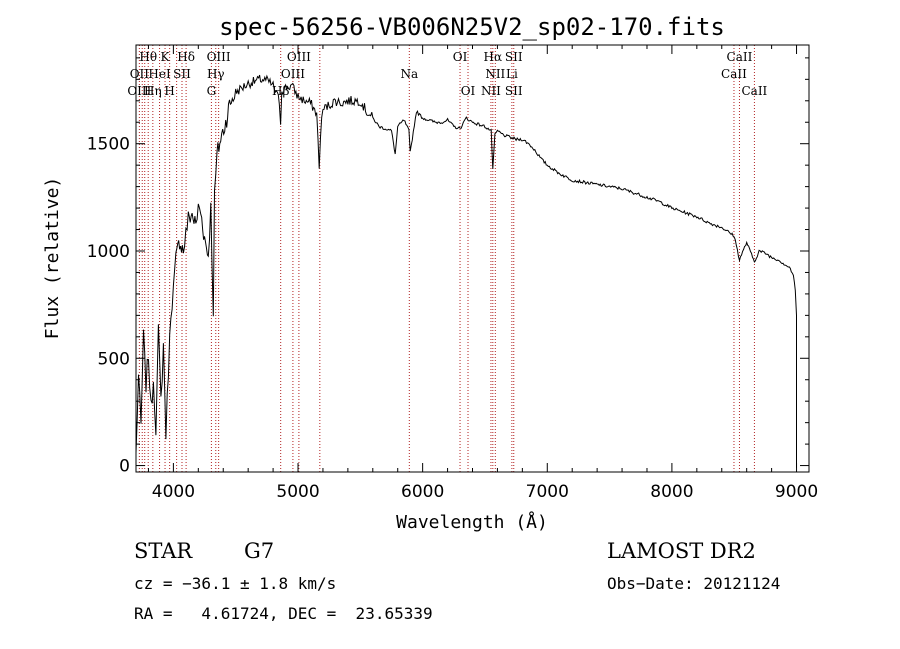  What do you see at coordinates (212, 91) in the screenshot?
I see `line-label: G` at bounding box center [212, 91].